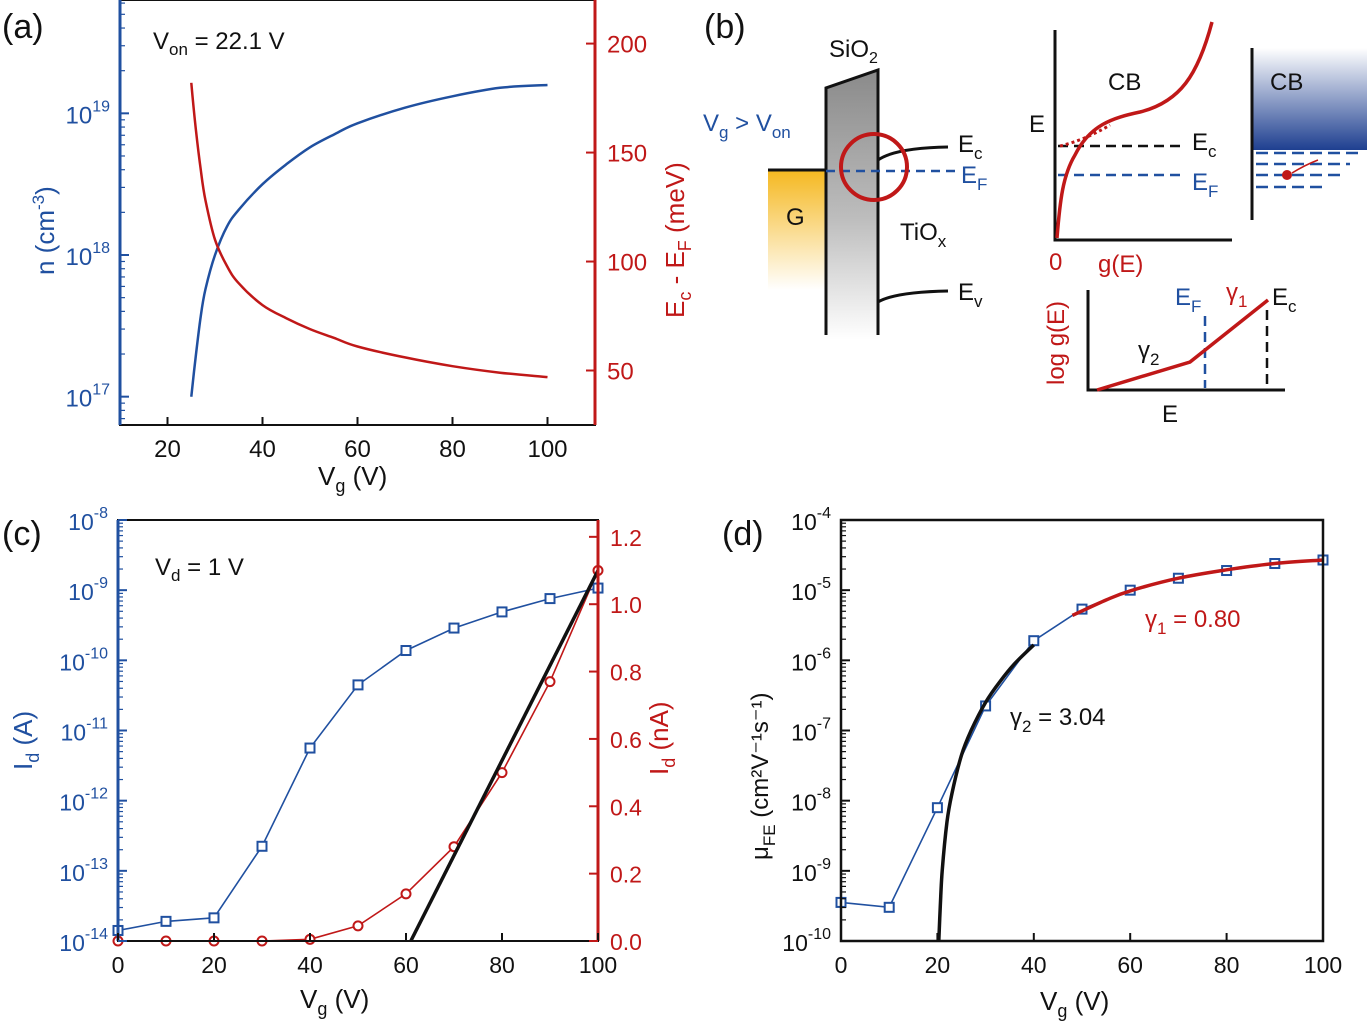 This screenshot has width=1369, height=1030. What do you see at coordinates (797, 230) in the screenshot?
I see `gate-metal` at bounding box center [797, 230].